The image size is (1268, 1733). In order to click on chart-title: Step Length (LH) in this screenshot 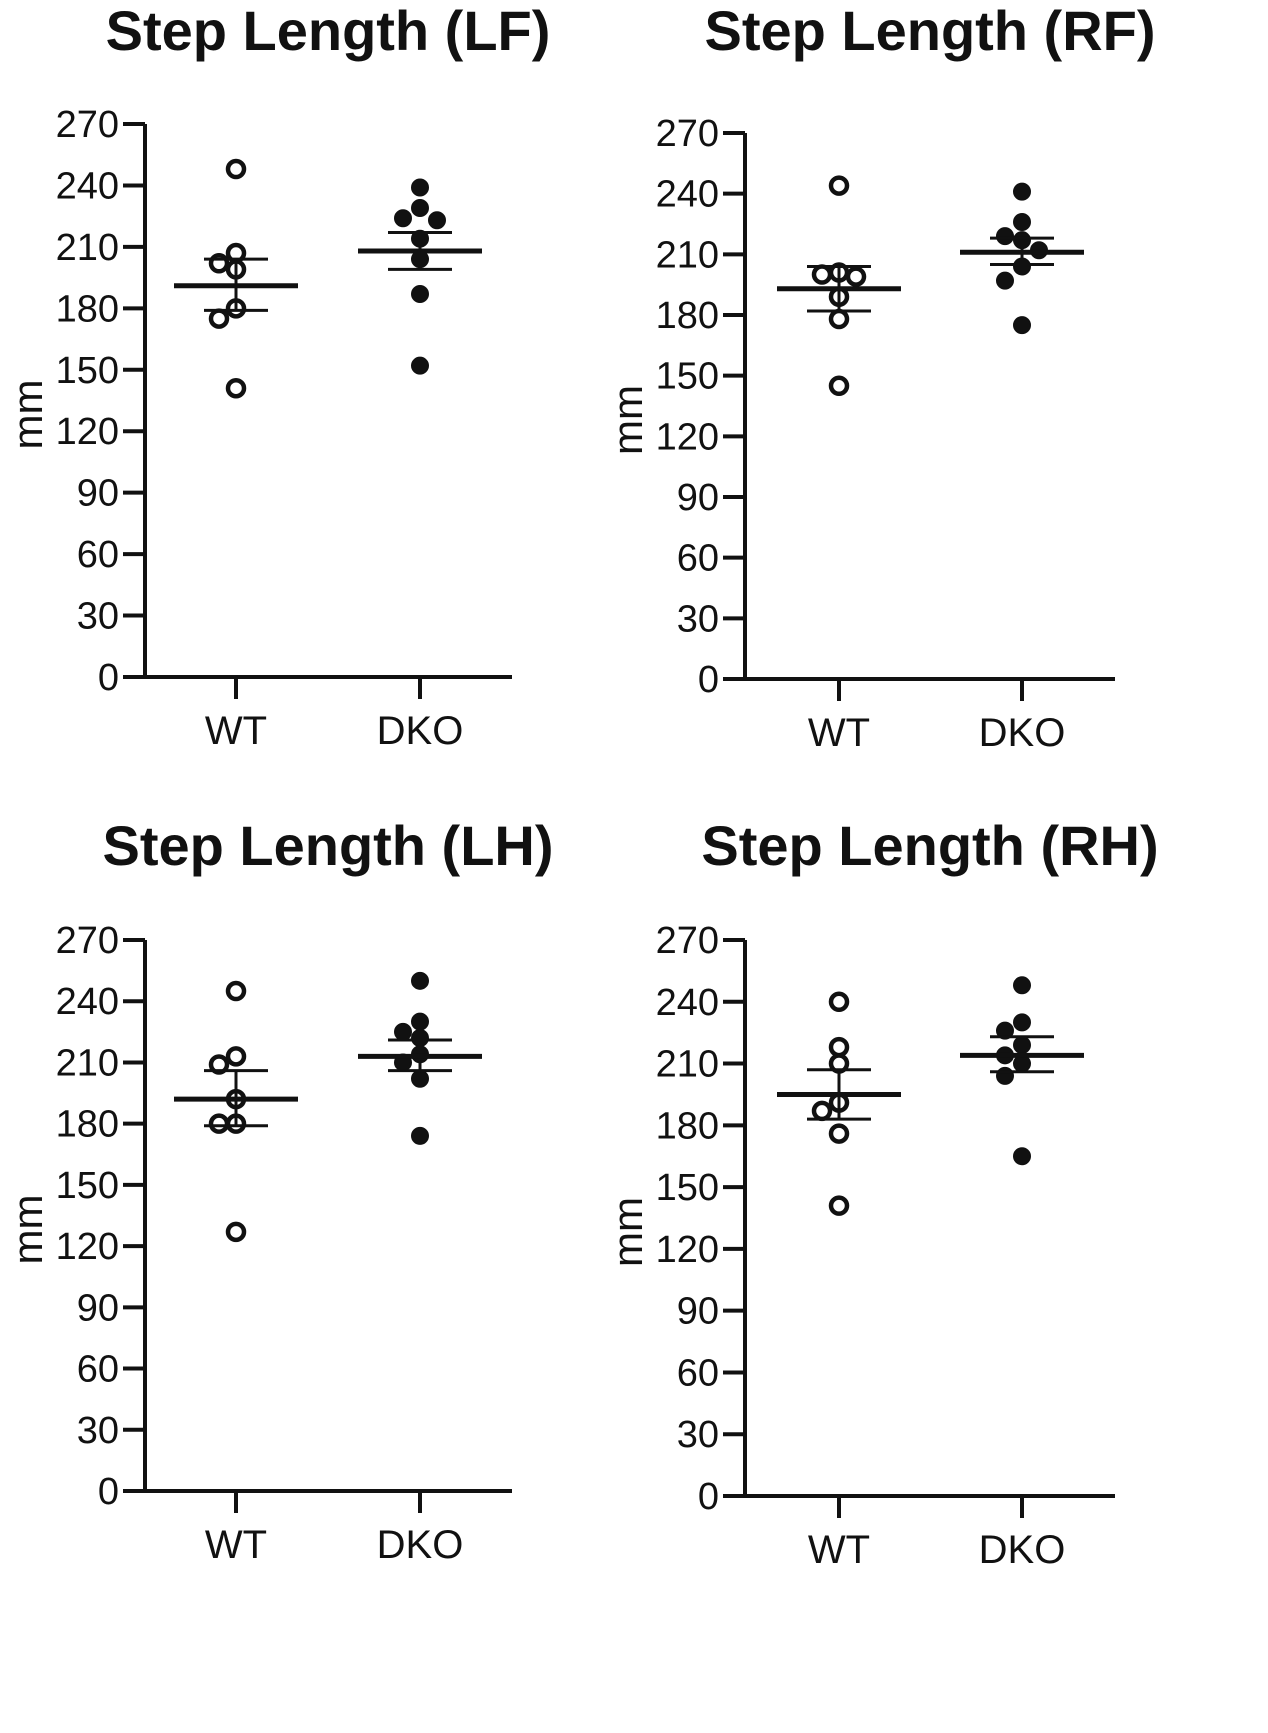, I will do `click(327, 845)`.